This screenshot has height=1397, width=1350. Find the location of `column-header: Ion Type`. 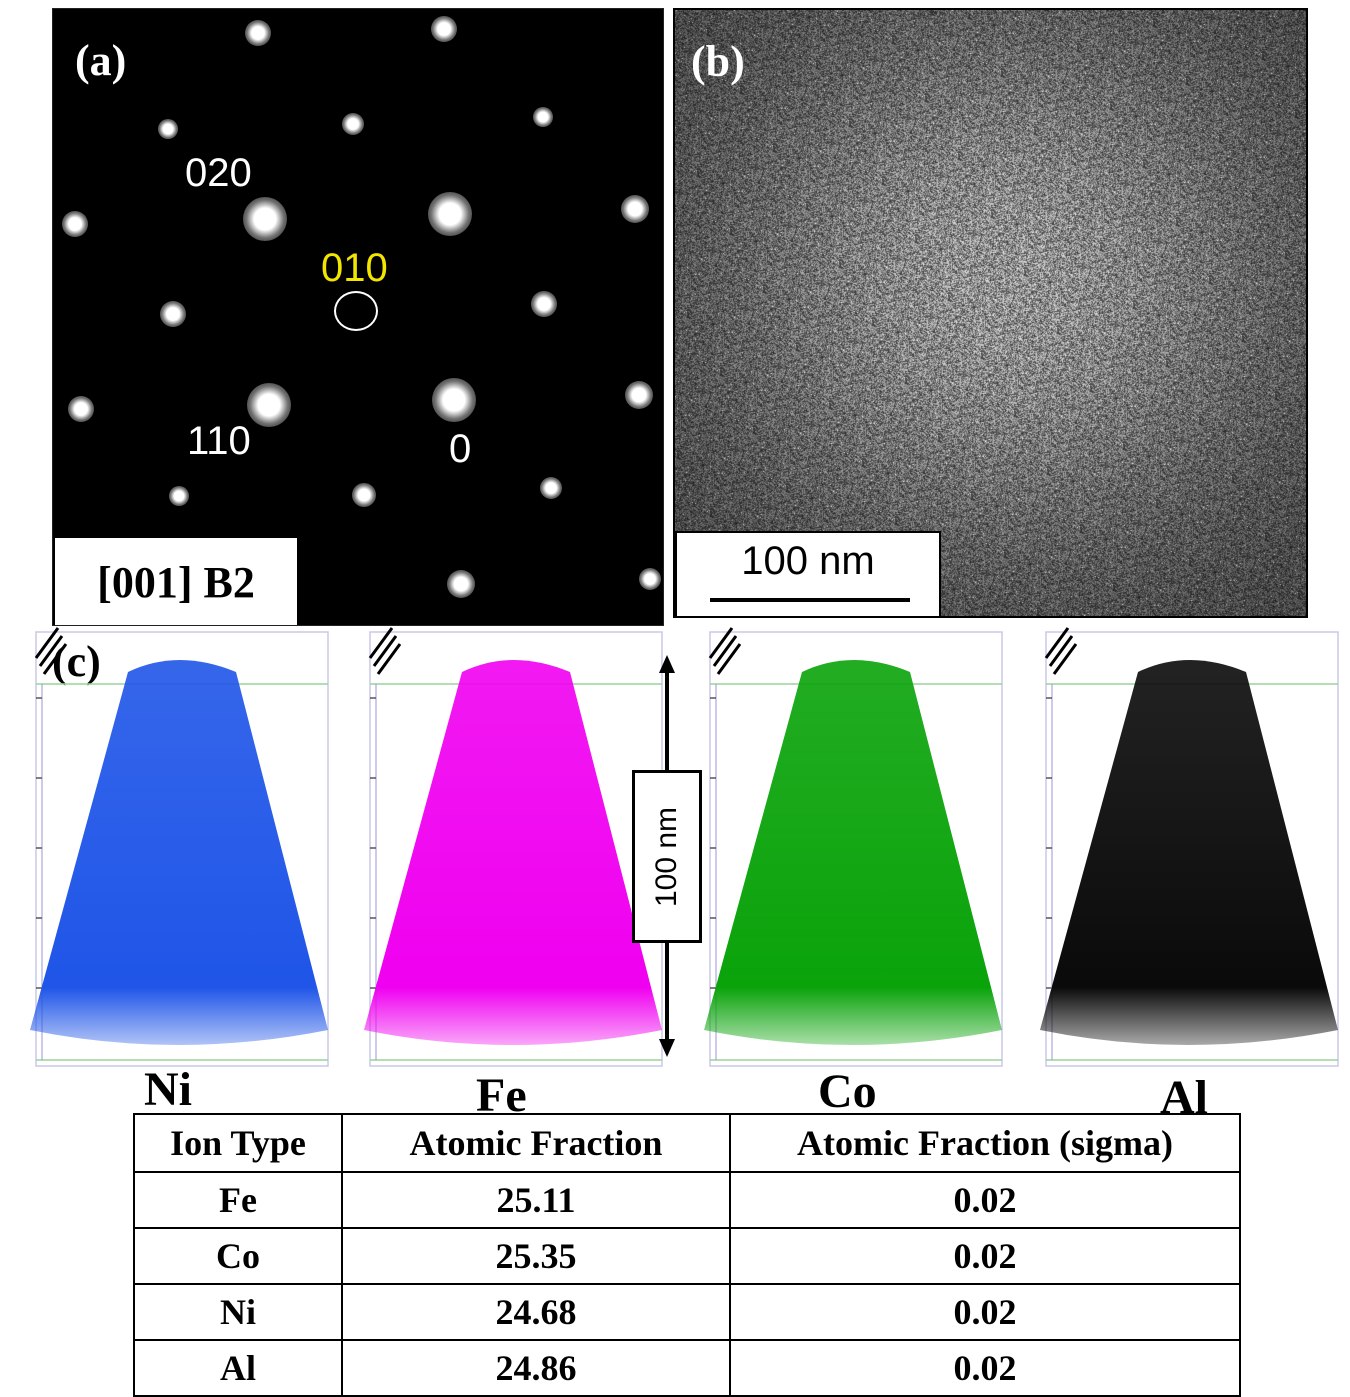

column-header: Ion Type is located at coordinates (238, 1143).